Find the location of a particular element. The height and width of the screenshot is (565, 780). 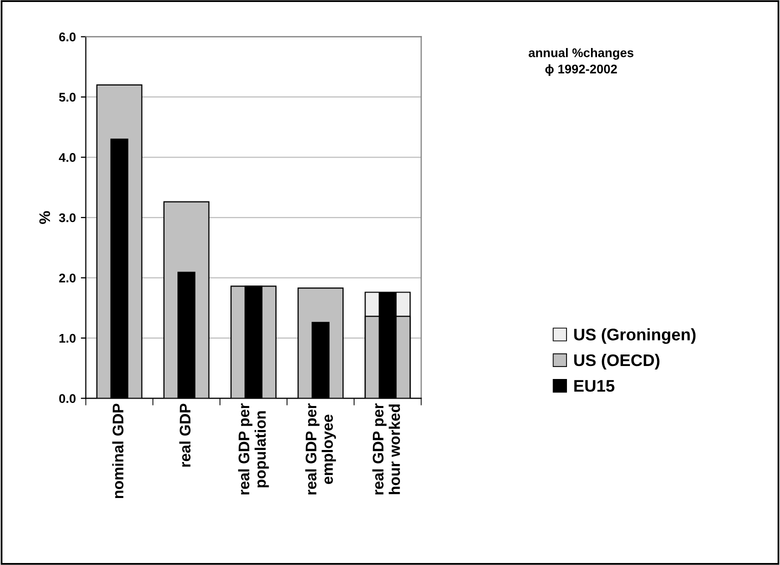

y-tick-label: 3.0 is located at coordinates (67, 217).